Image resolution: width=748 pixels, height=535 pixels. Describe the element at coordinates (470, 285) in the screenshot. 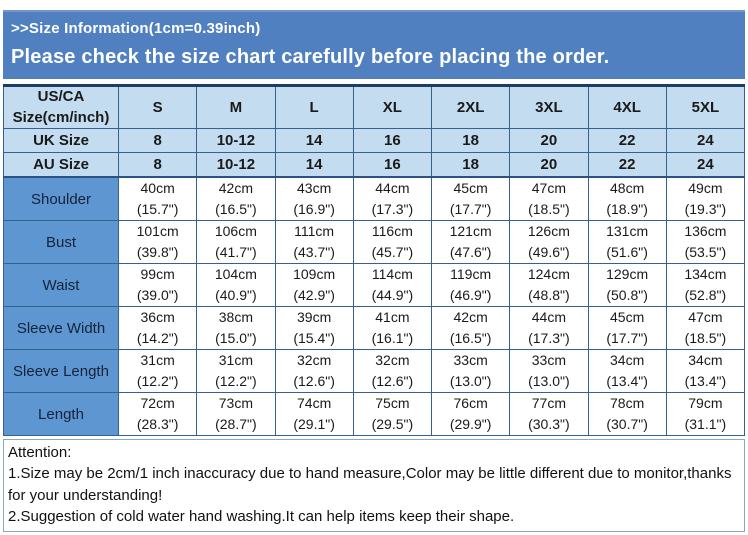

I see `measurement-cell: 119cm (46.9")` at that location.